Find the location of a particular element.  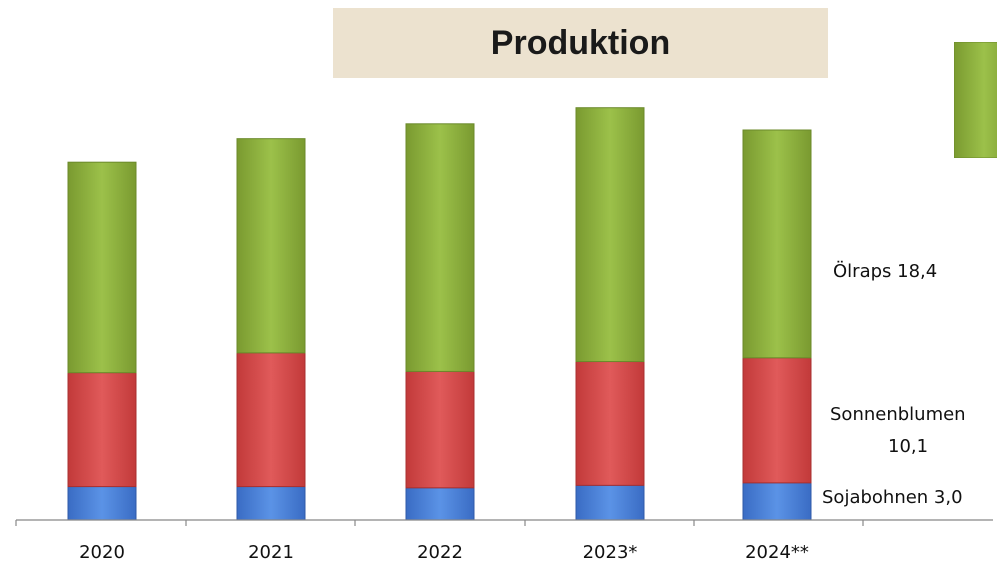

series-label-sojabohnen: Sojabohnen 3,0 is located at coordinates (892, 497).